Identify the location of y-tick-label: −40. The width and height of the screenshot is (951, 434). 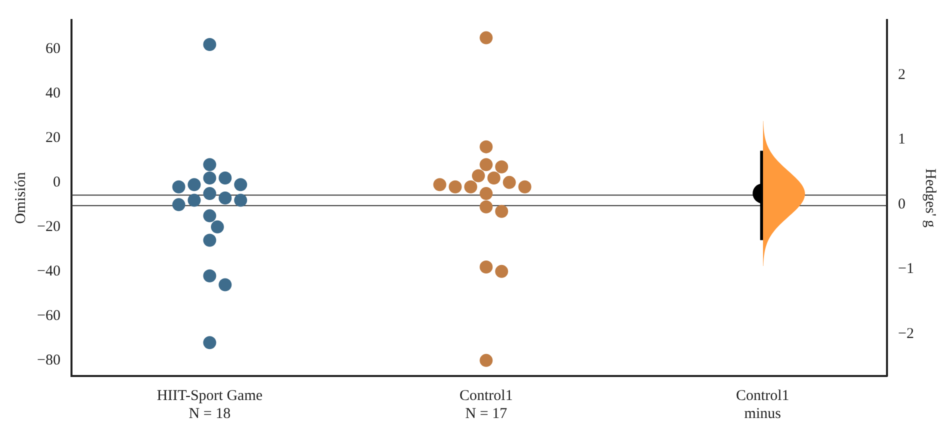
(48, 271).